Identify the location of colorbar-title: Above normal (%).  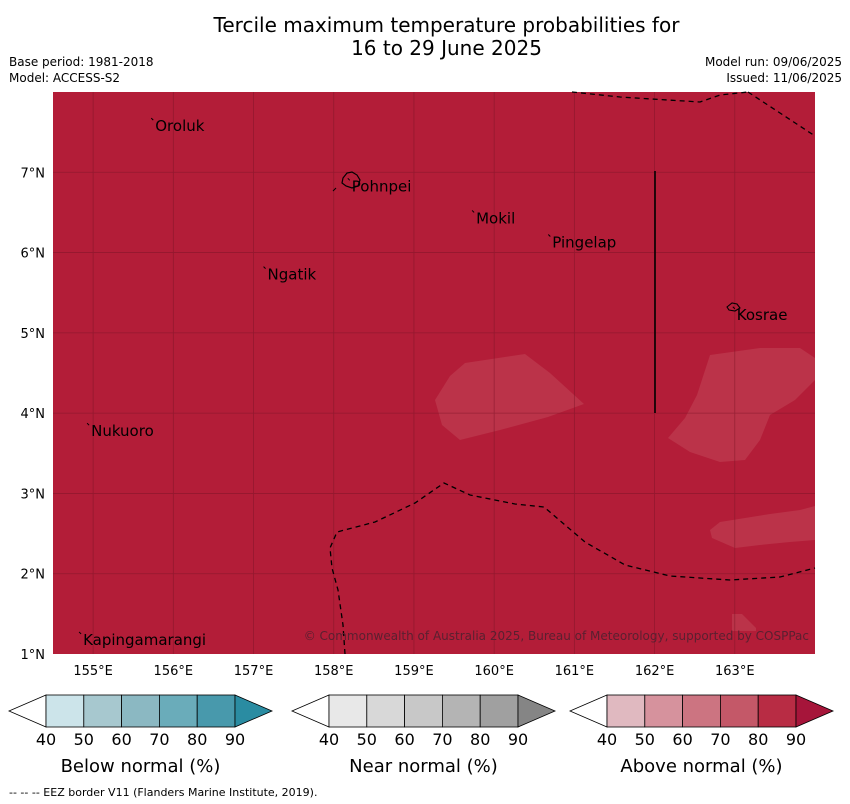
(701, 766).